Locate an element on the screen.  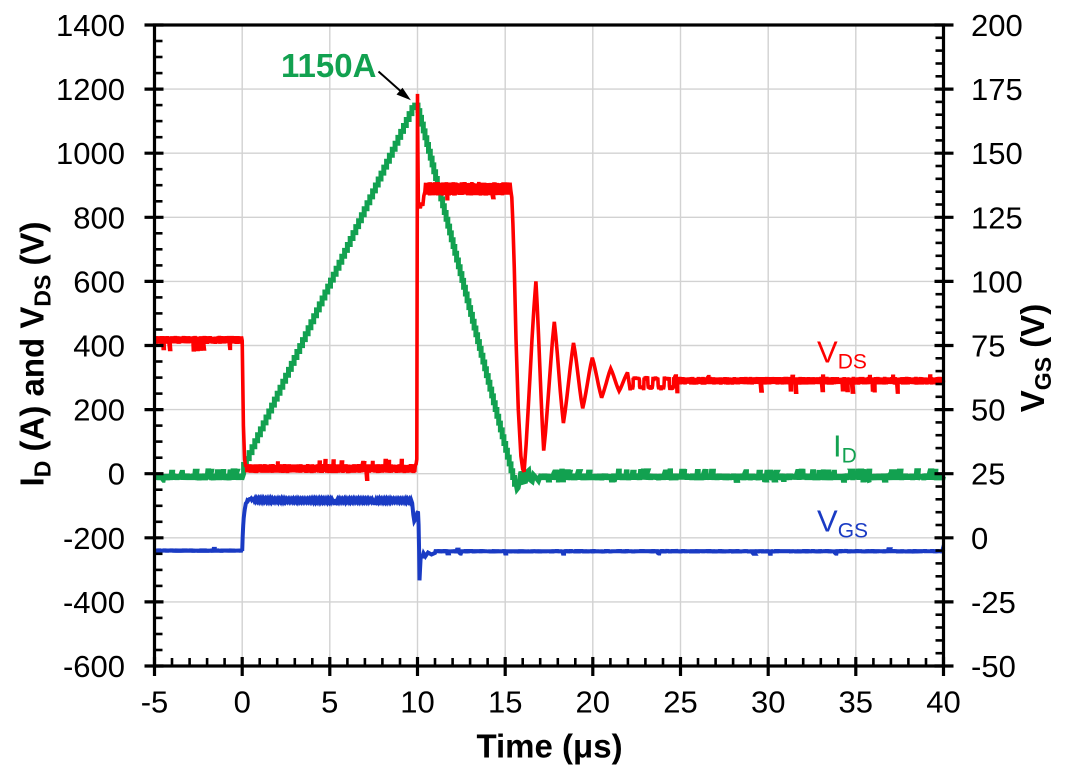
svg-text: 20 is located at coordinates (593, 702).